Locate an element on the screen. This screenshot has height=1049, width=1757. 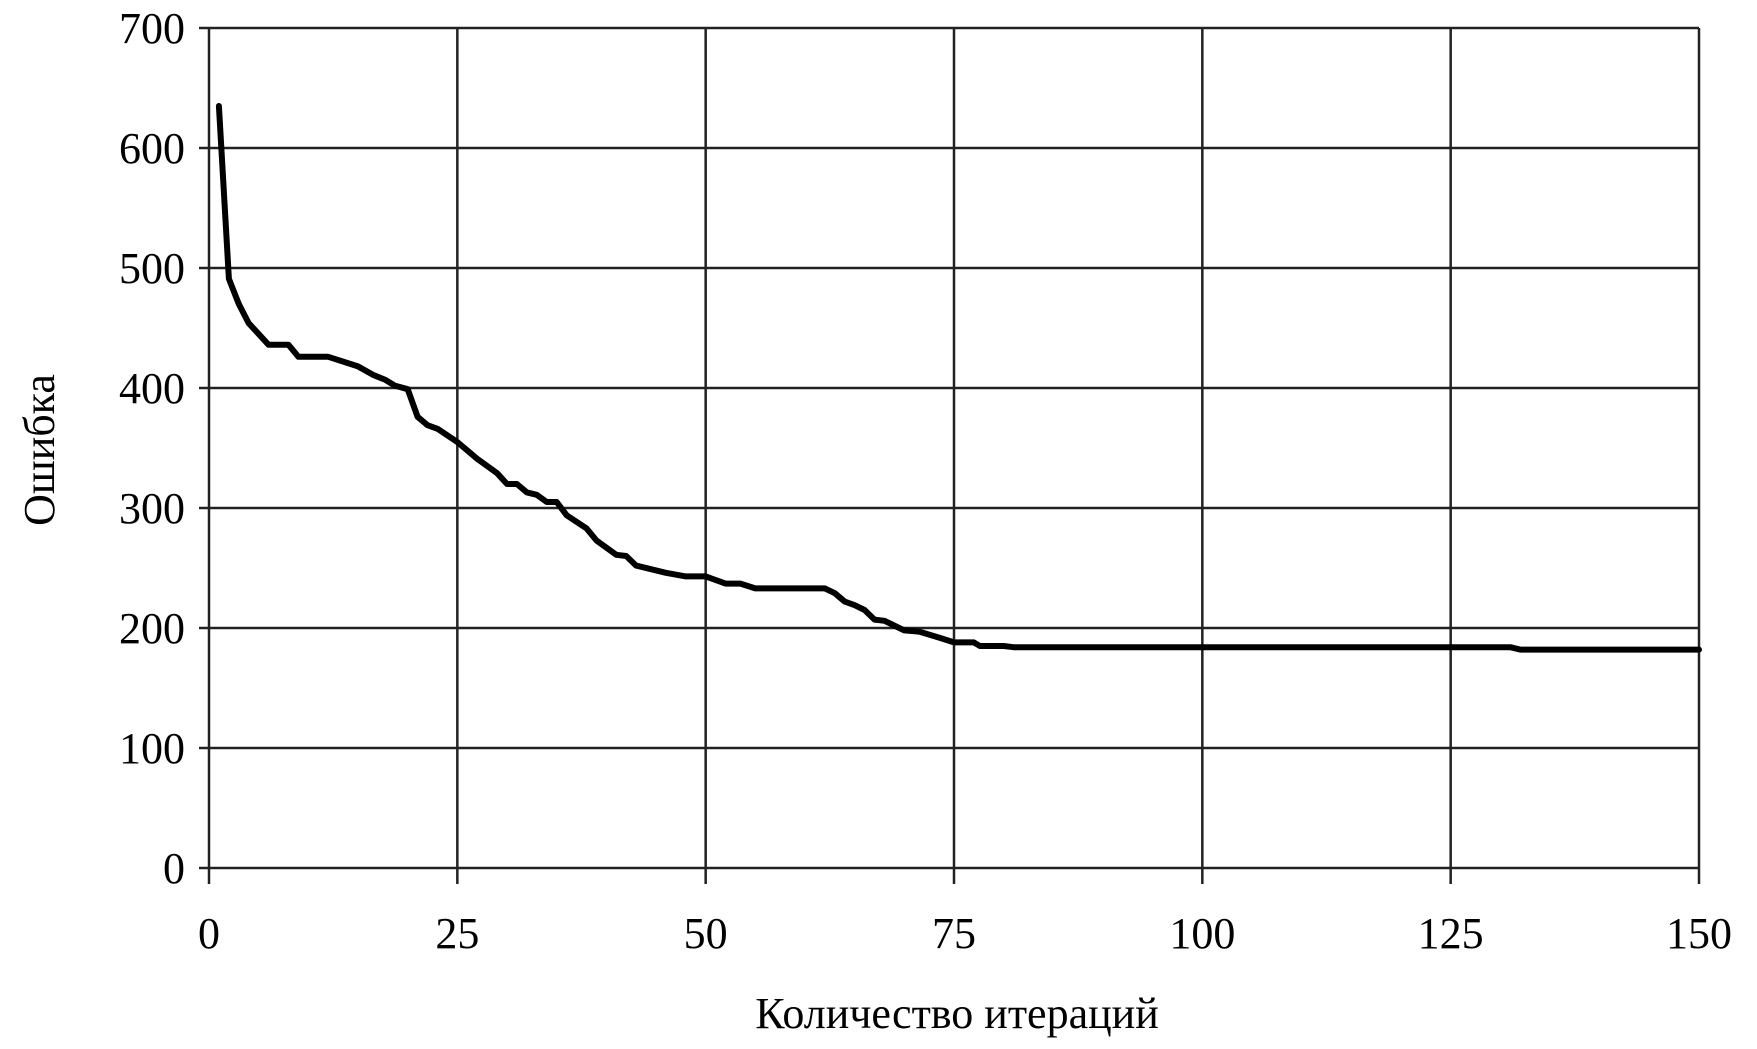
y-tick-label: 400 is located at coordinates (152, 388).